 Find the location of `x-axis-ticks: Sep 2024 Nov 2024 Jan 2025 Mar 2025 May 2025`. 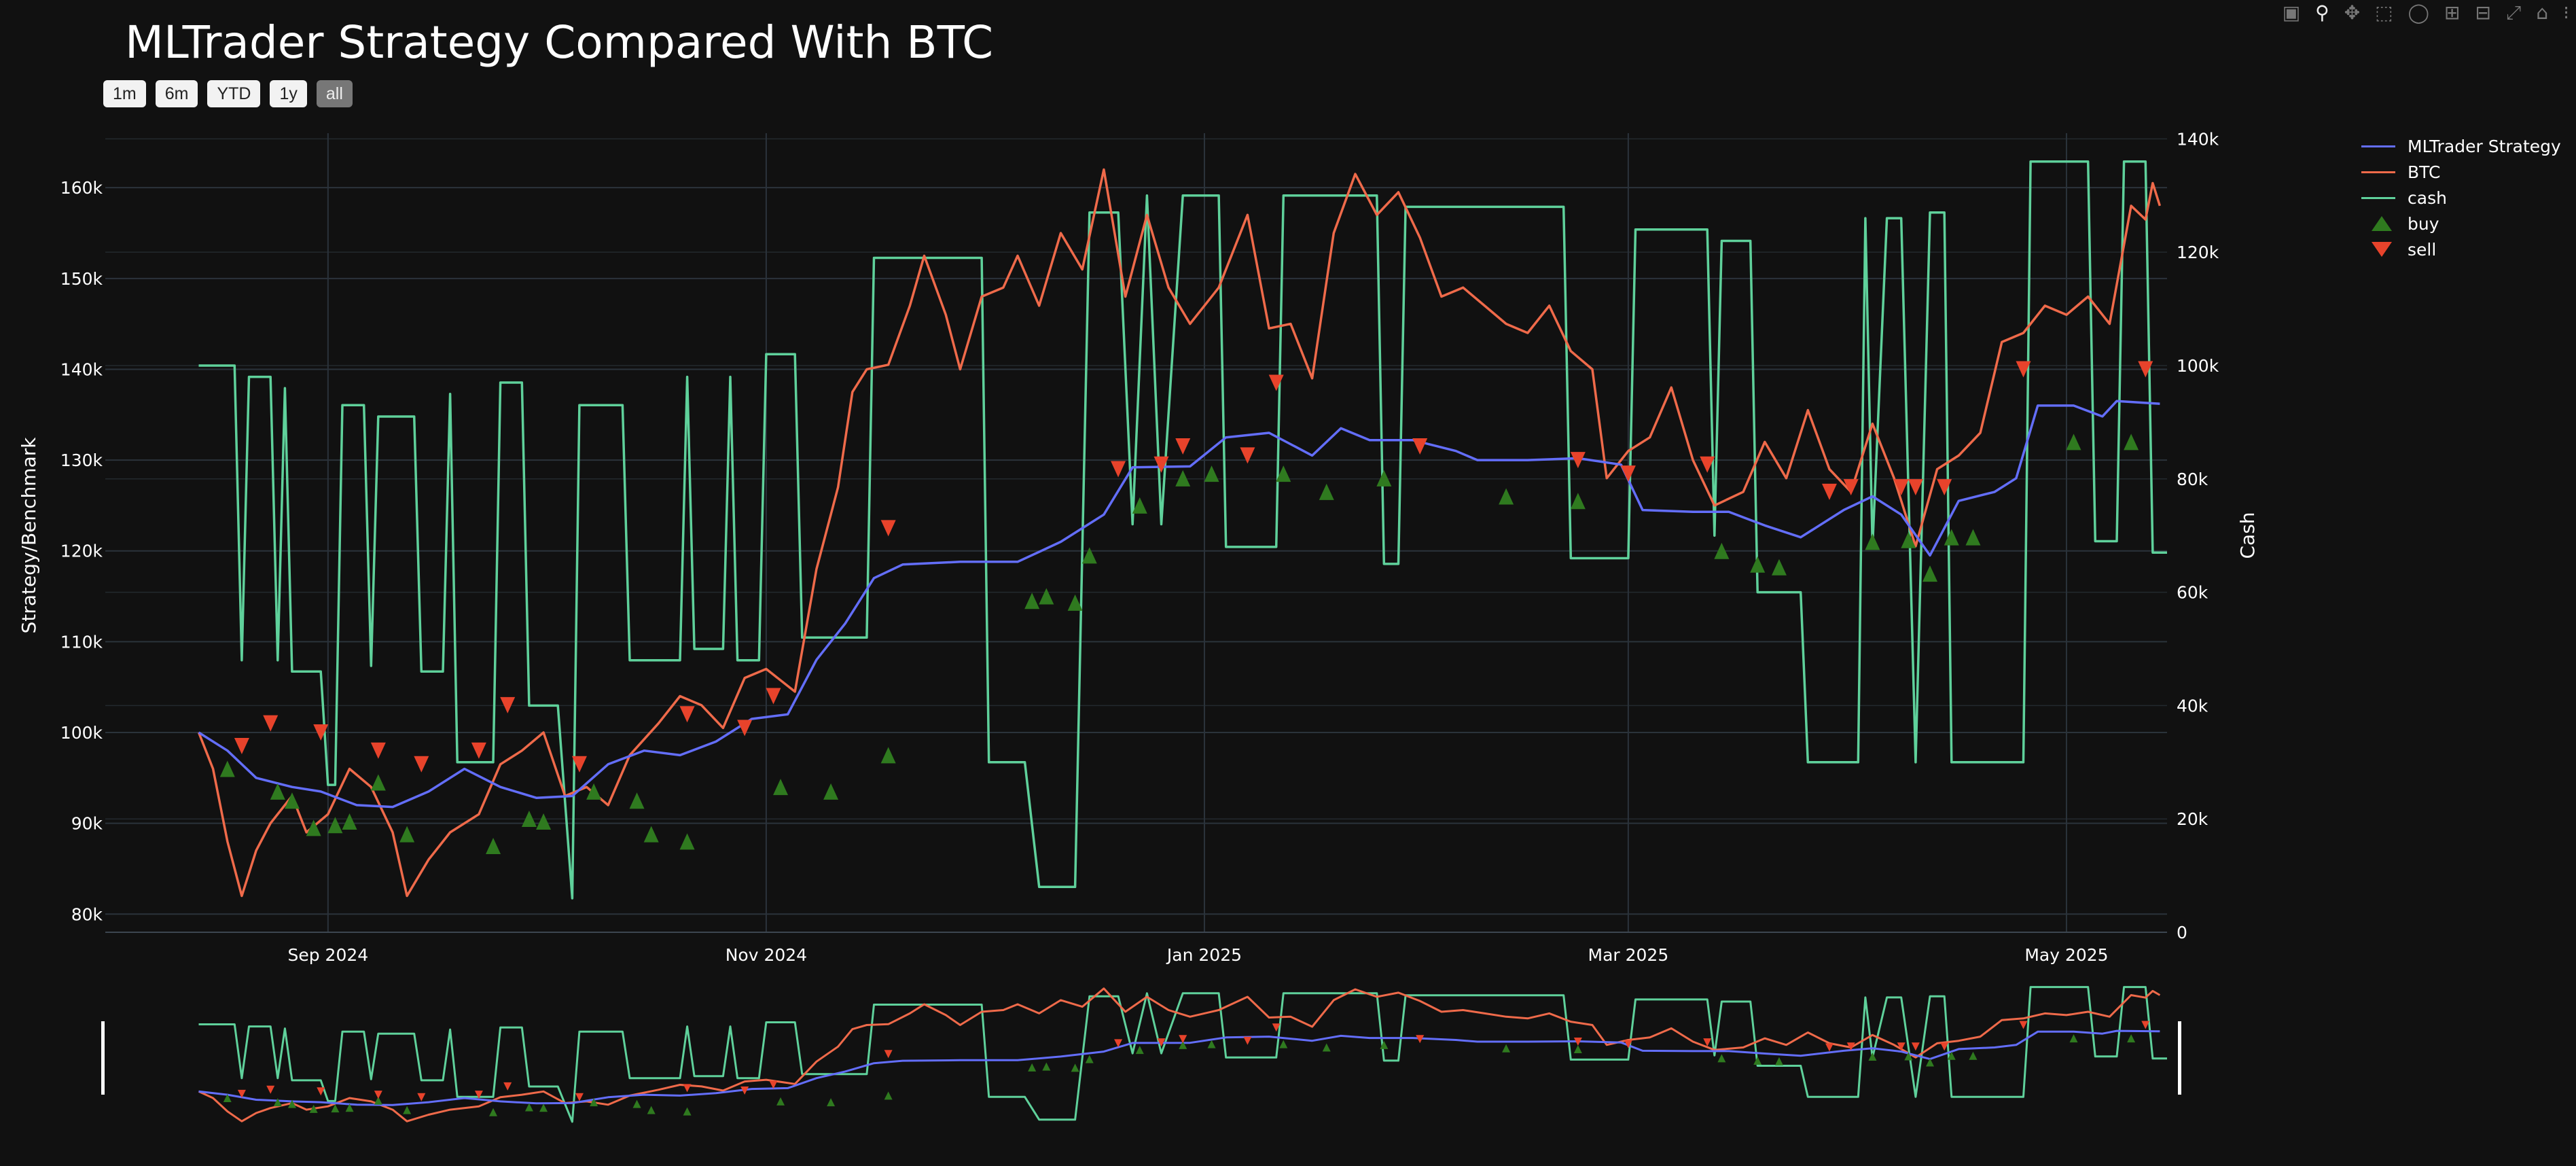

x-axis-ticks: Sep 2024 Nov 2024 Jan 2025 Mar 2025 May 2025 is located at coordinates (1197, 955).